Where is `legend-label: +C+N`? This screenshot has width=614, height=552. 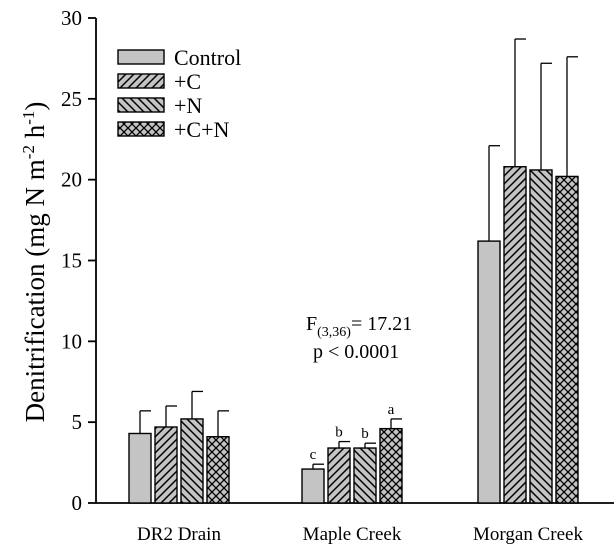 legend-label: +C+N is located at coordinates (201, 129).